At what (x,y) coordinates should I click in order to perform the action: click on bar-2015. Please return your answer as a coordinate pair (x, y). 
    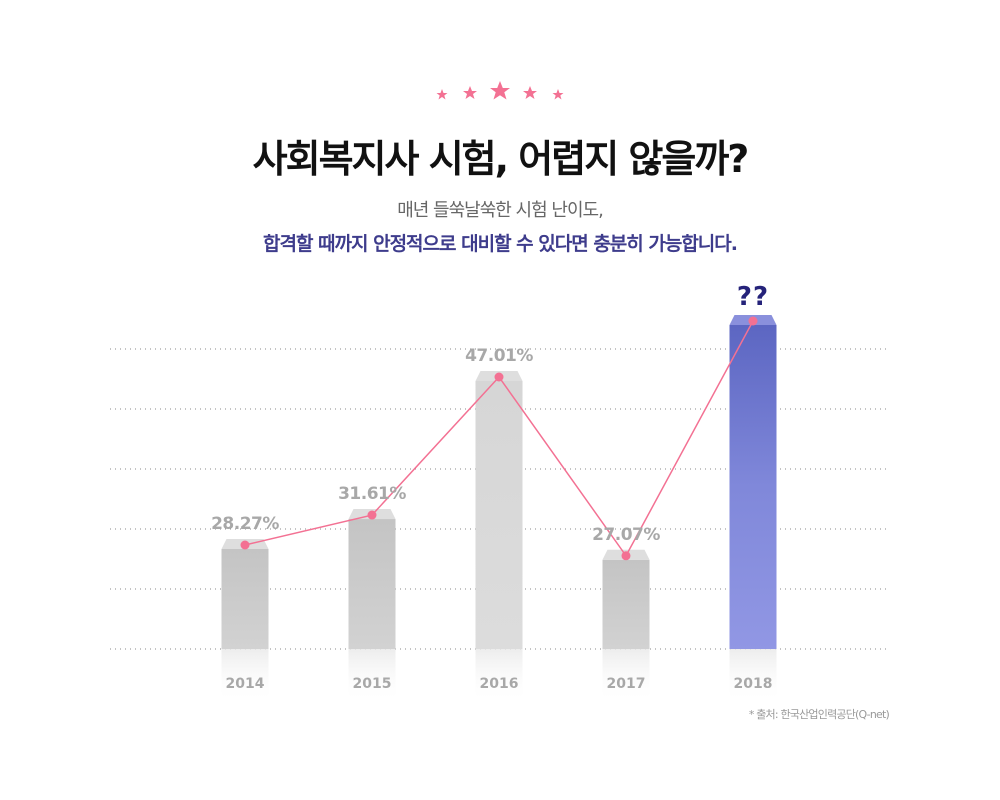
    Looking at the image, I should click on (372, 584).